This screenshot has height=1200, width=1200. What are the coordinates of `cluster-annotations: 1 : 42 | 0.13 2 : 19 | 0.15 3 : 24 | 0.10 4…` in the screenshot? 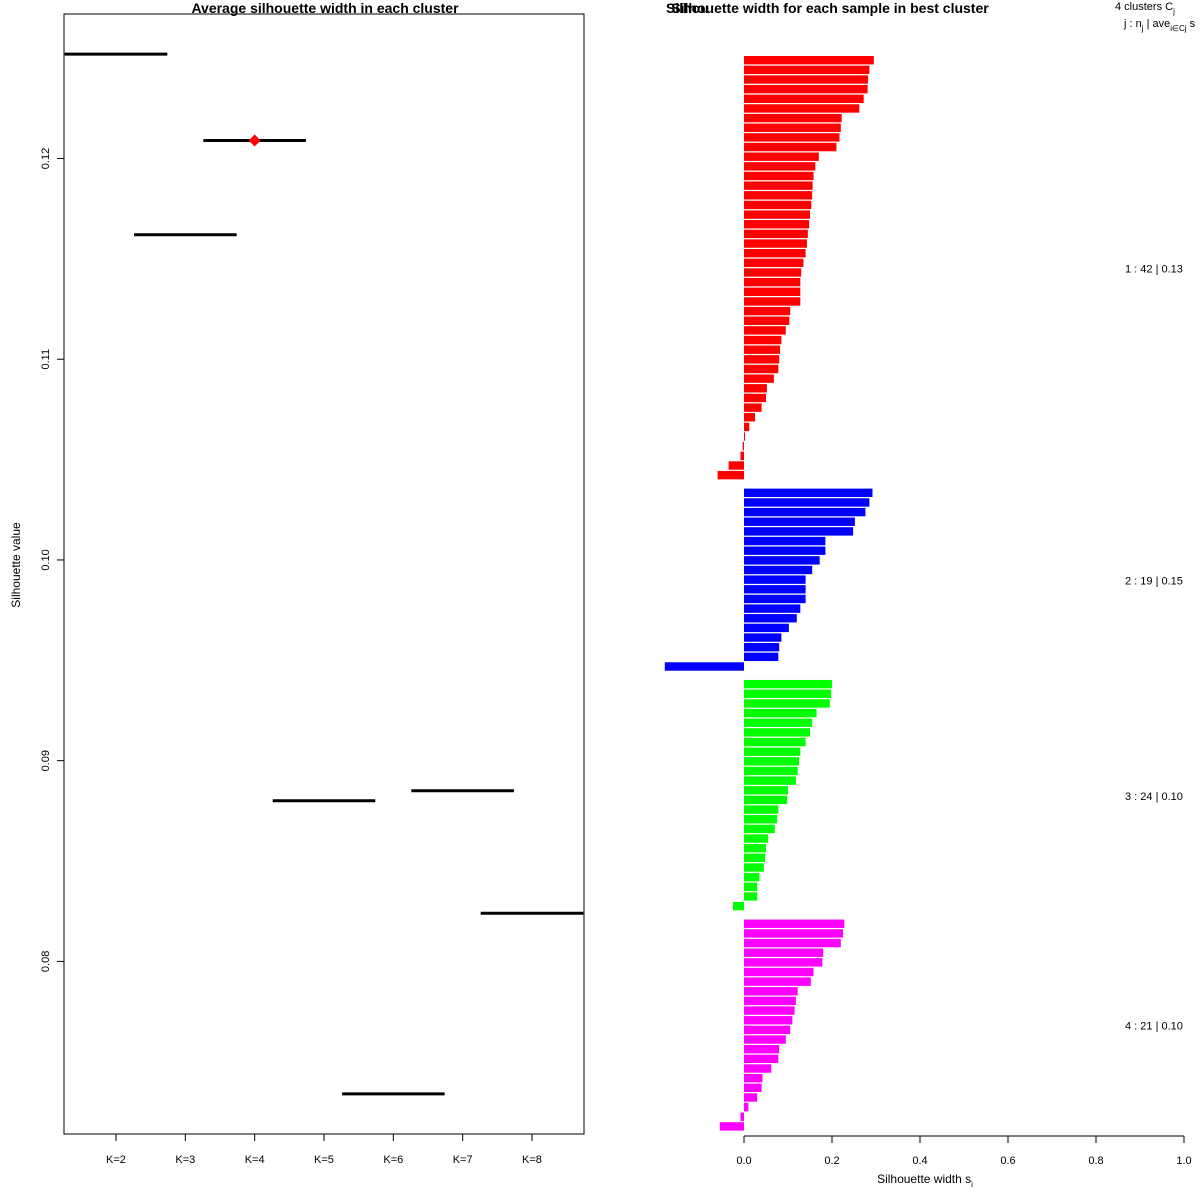 It's located at (1154, 647).